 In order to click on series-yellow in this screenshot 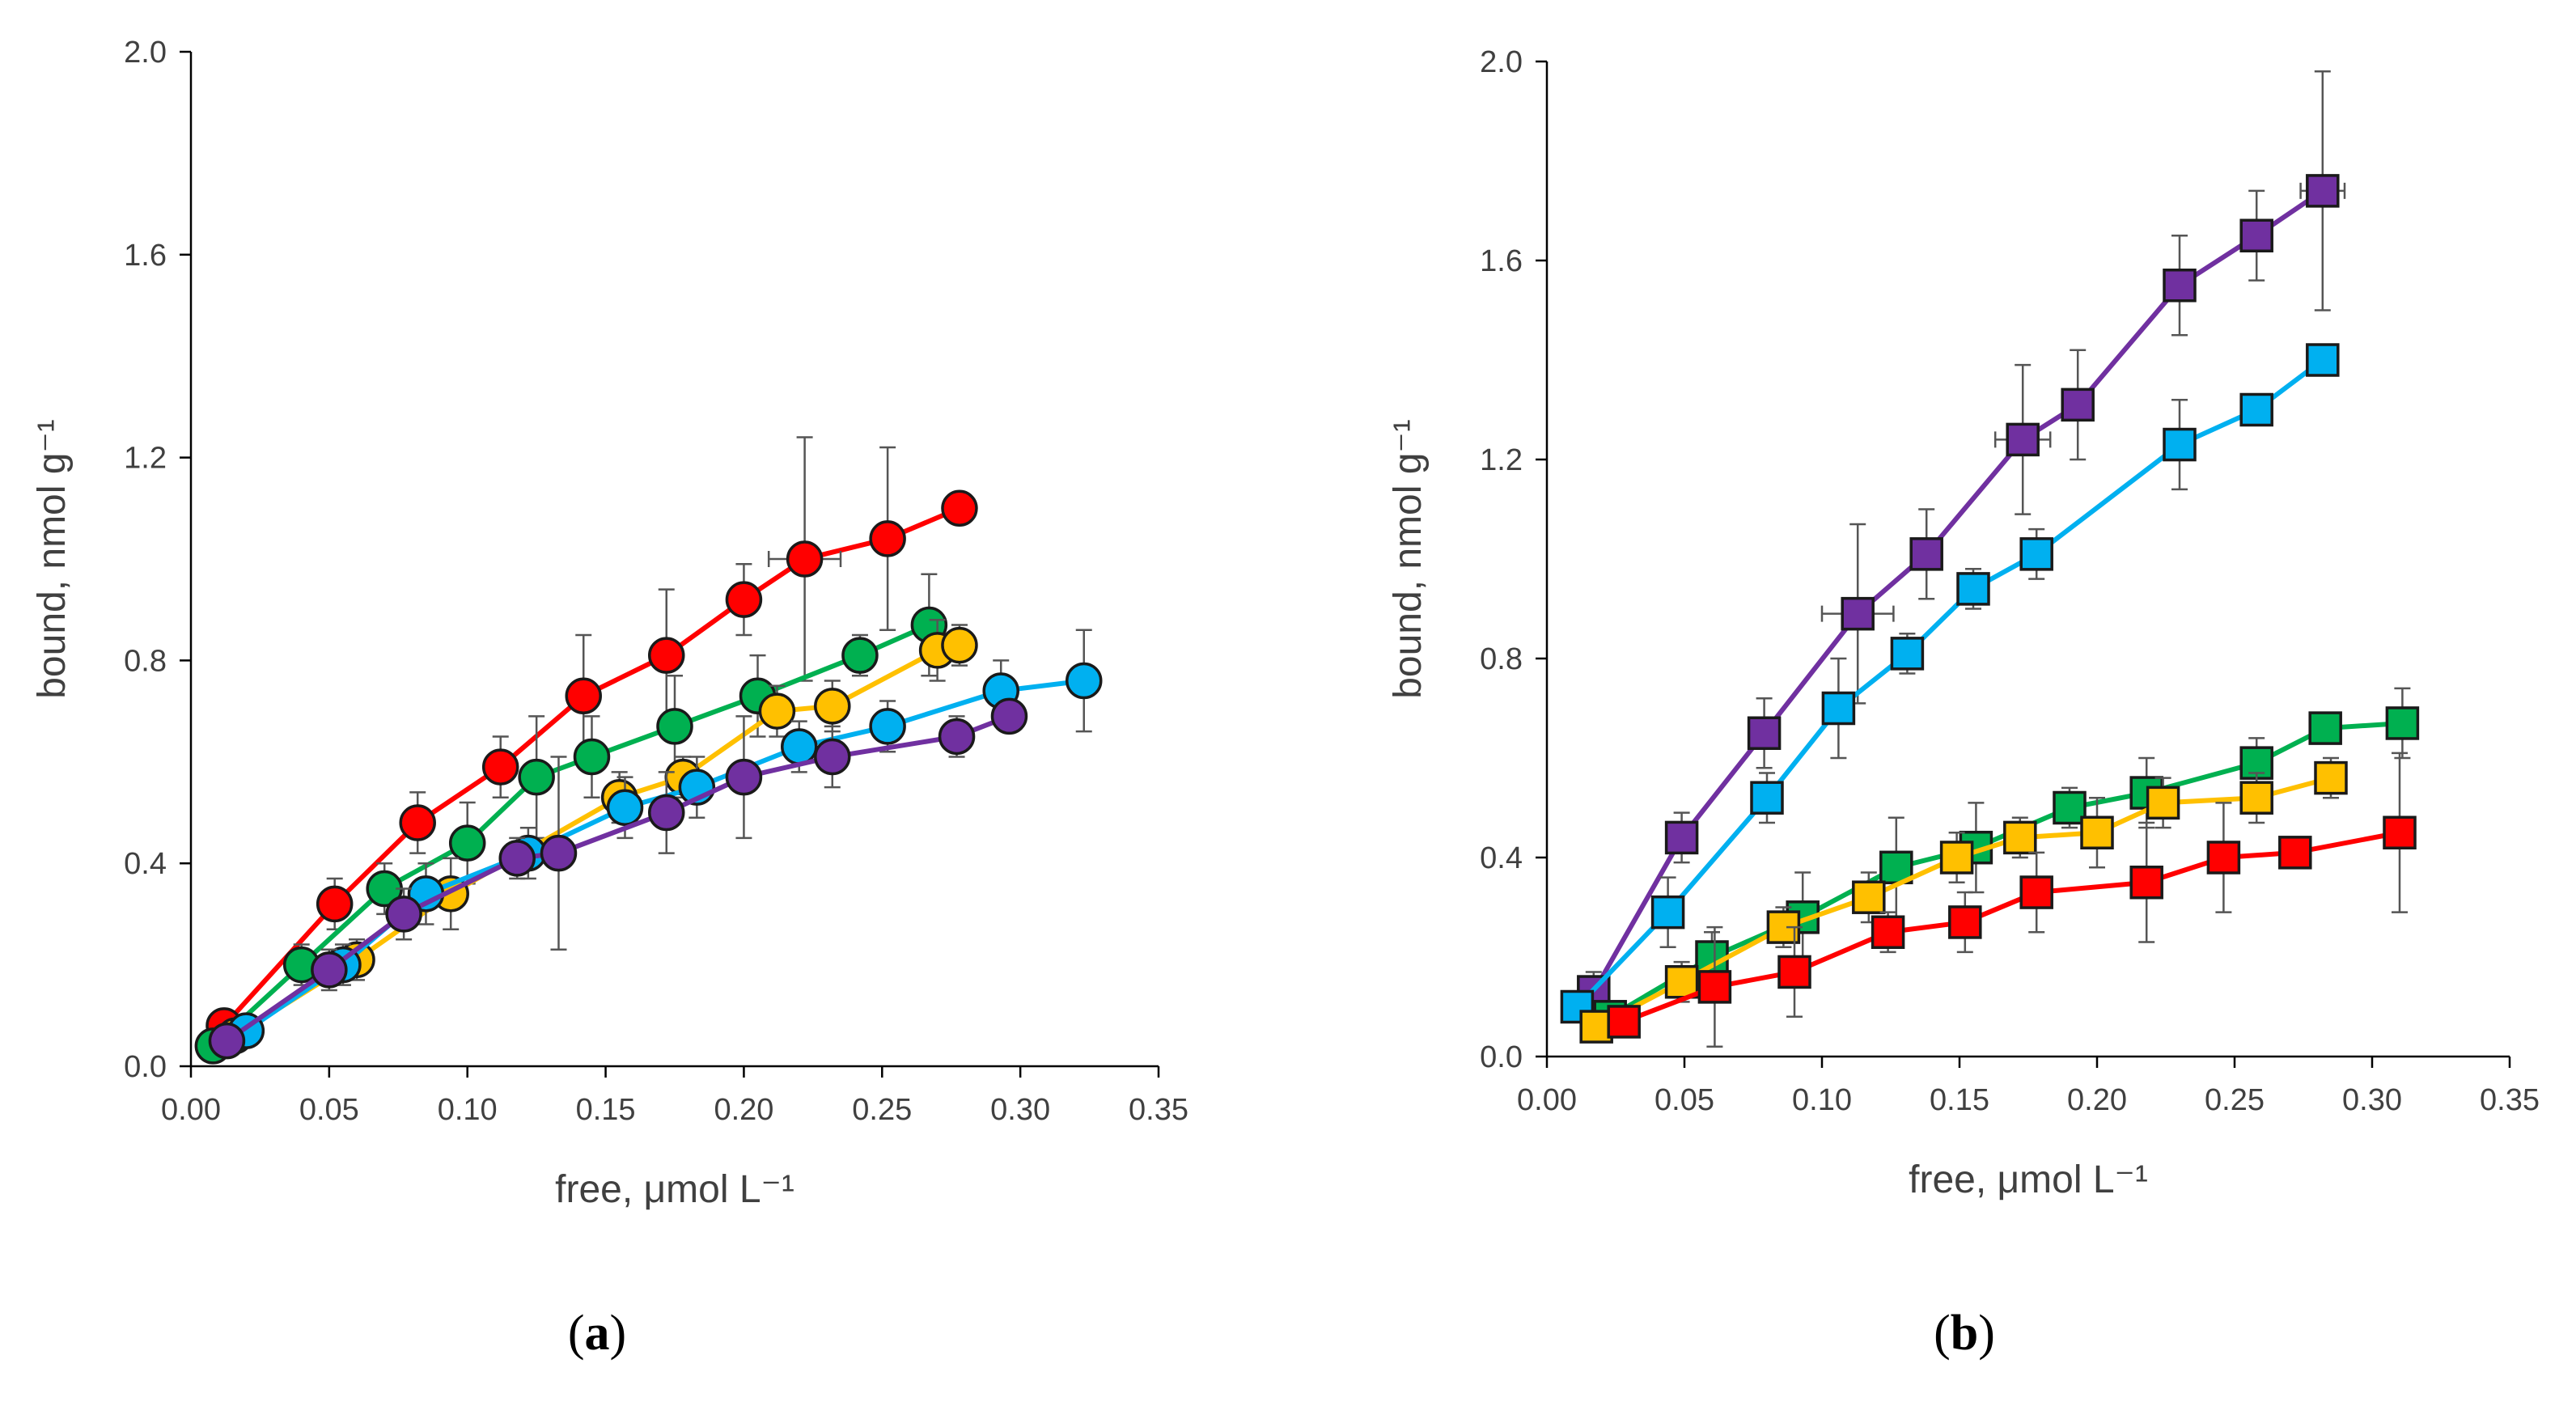, I will do `click(1963, 900)`.